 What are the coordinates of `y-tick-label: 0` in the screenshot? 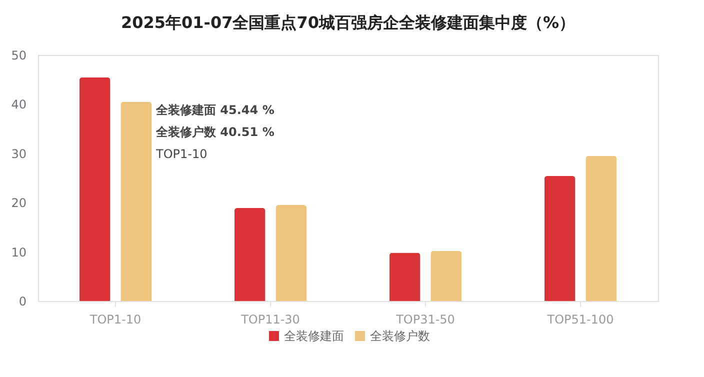 It's located at (22, 301).